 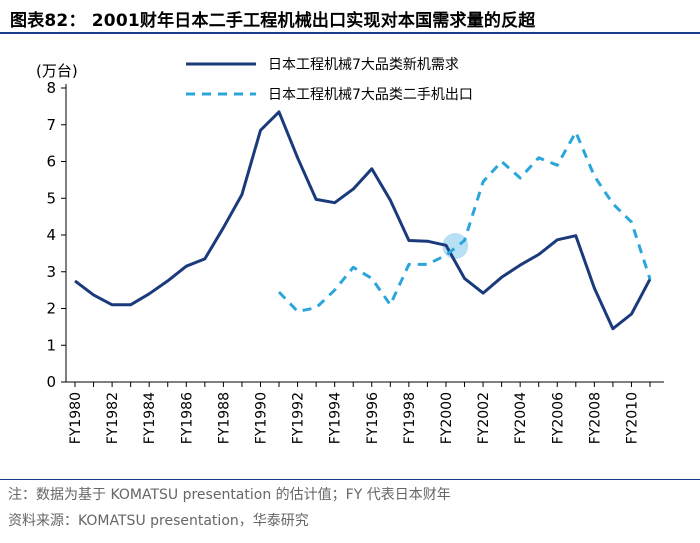 What do you see at coordinates (187, 418) in the screenshot?
I see `x-tick-label: FY1986` at bounding box center [187, 418].